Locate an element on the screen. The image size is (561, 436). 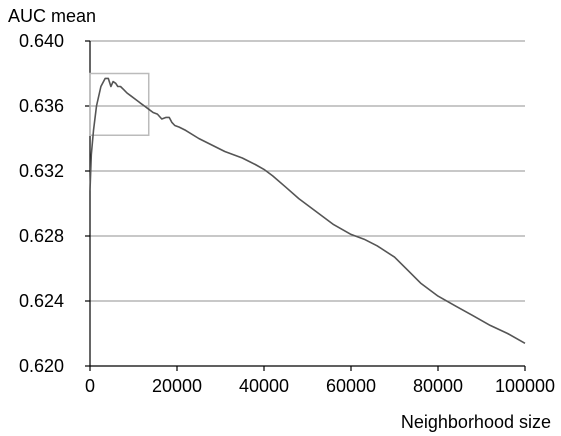
x-tick-label: 0 is located at coordinates (90, 386).